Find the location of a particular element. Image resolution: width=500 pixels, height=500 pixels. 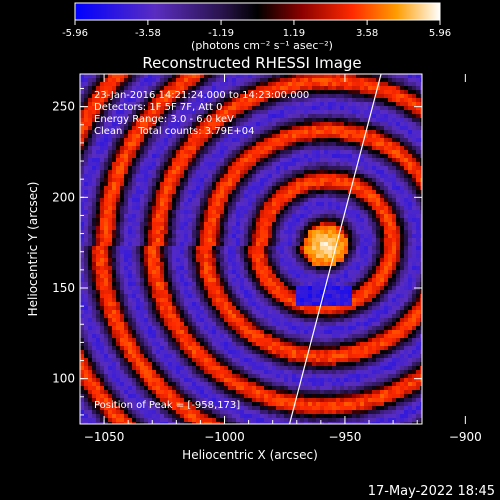

annotation-clean-counts: Clean Total counts: 3.79E+04 is located at coordinates (174, 131).